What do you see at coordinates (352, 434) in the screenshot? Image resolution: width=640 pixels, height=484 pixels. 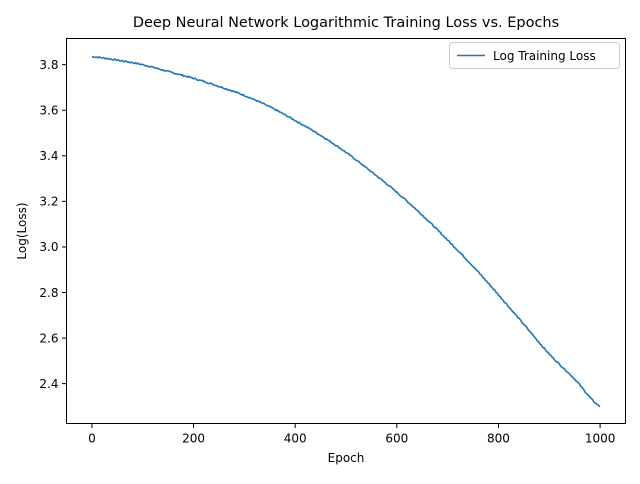 I see `x-axis: 0 200 400 600 800 1000` at bounding box center [352, 434].